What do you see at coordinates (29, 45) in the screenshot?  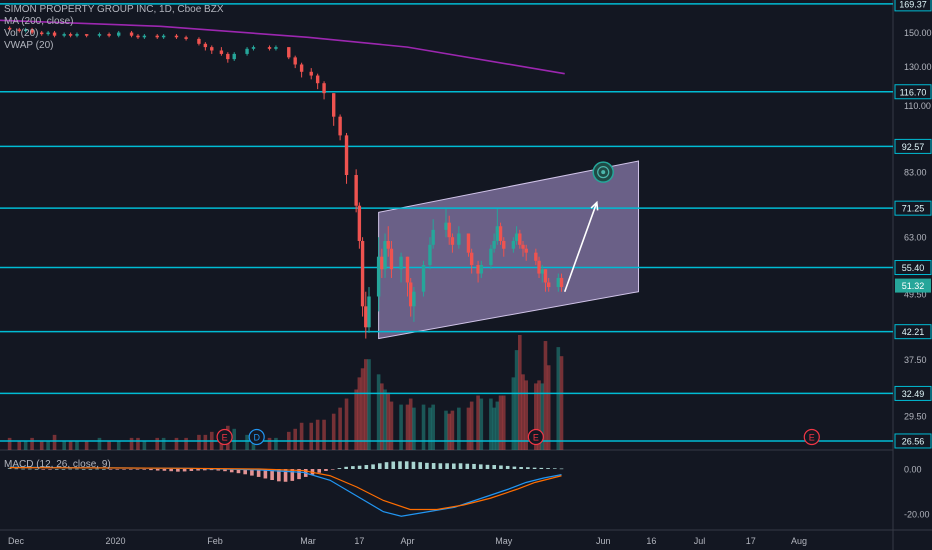 I see `vwap-indicator-label: VWAP (20)` at bounding box center [29, 45].